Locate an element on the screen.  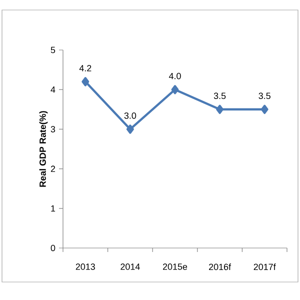
y-tick-label: 0 is located at coordinates (53, 248).